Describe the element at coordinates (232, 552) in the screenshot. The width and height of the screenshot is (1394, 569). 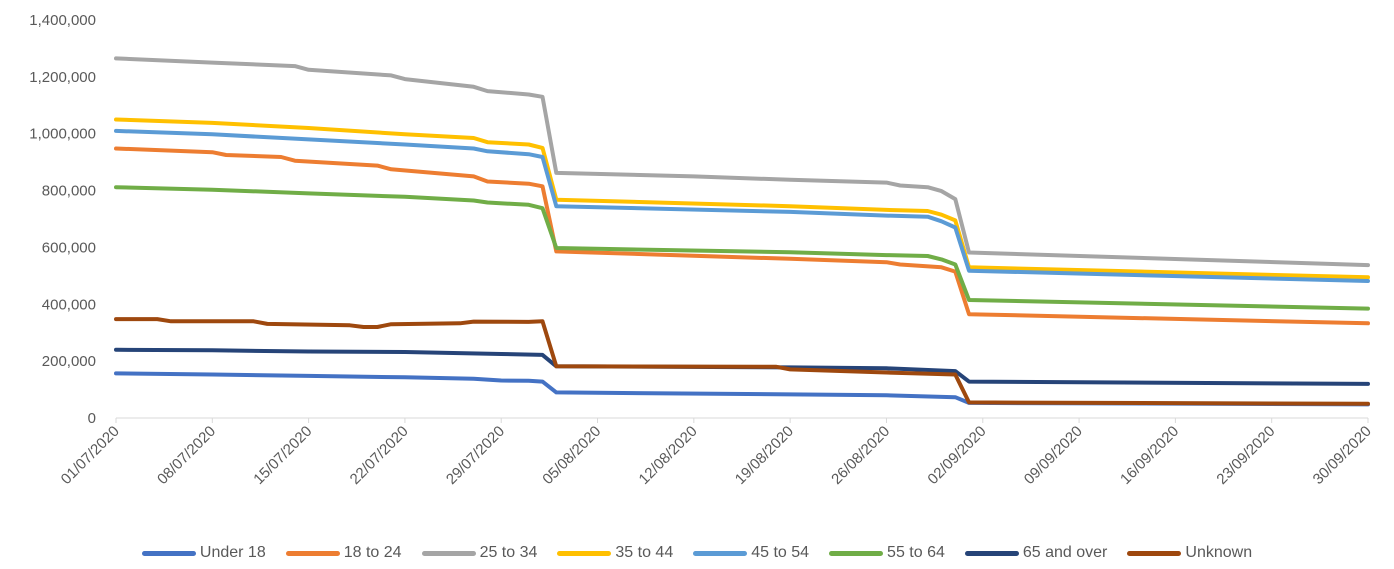
I see `legend-label: Under 18` at that location.